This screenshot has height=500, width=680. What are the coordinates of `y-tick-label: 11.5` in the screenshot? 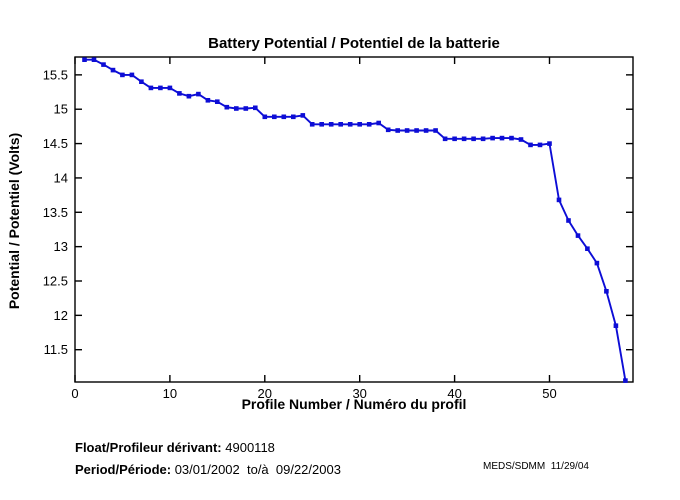 It's located at (56, 349).